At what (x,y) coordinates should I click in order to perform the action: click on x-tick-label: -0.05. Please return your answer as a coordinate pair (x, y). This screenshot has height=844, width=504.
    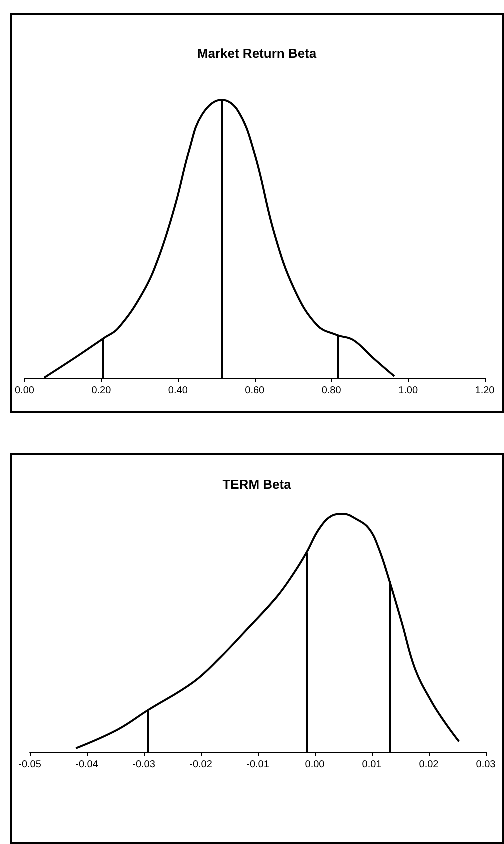
    Looking at the image, I should click on (30, 765).